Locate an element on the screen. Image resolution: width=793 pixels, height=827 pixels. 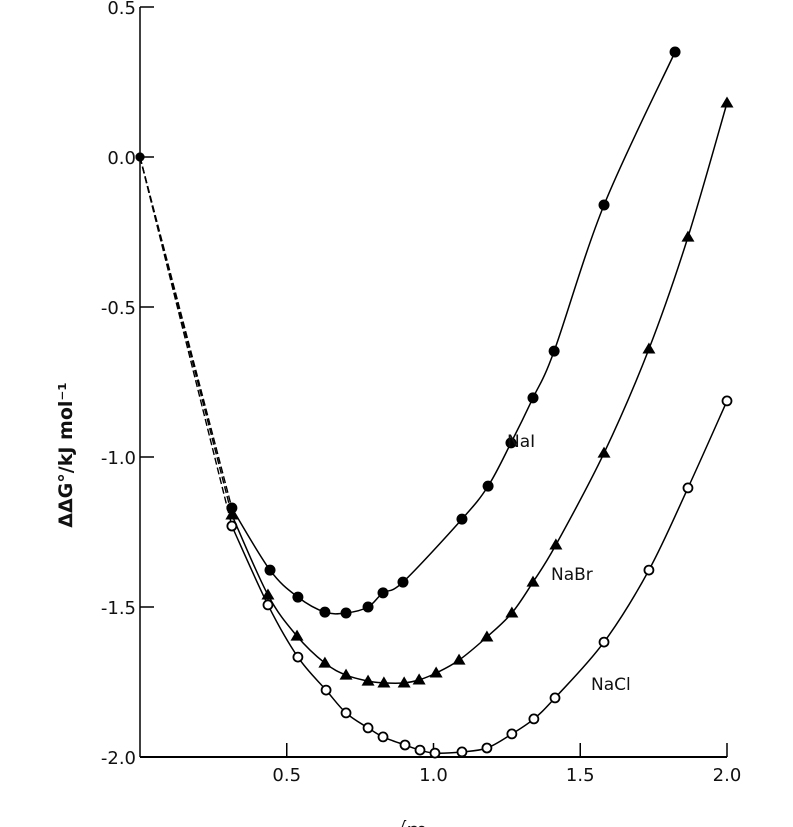
curve-nacl-dashed is located at coordinates (186, 341).